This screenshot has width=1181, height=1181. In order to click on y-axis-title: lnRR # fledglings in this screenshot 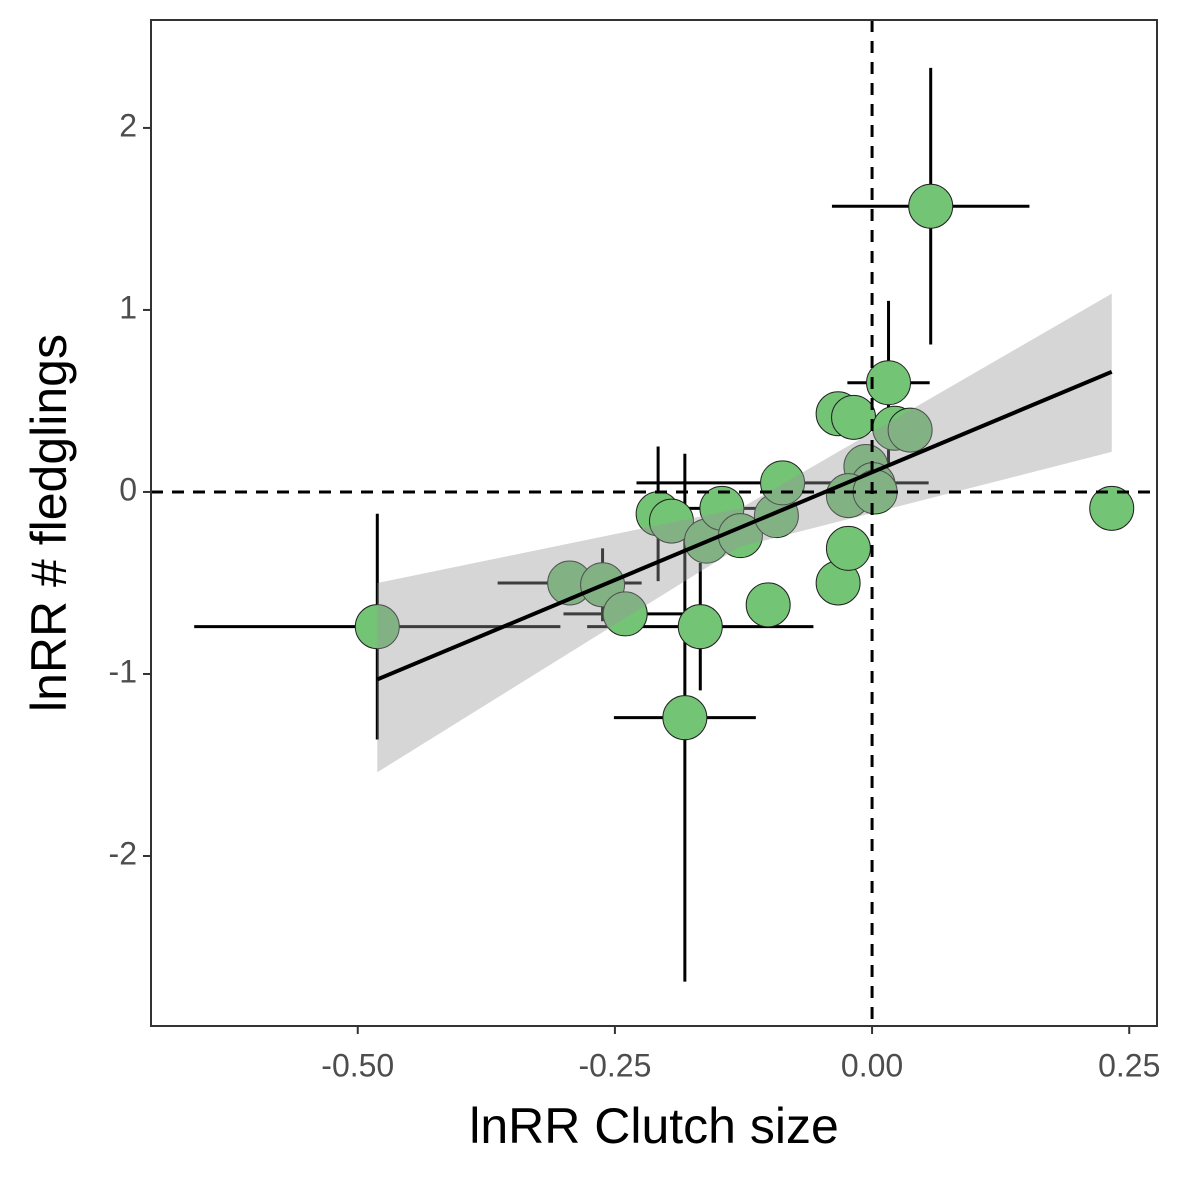, I will do `click(49, 523)`.